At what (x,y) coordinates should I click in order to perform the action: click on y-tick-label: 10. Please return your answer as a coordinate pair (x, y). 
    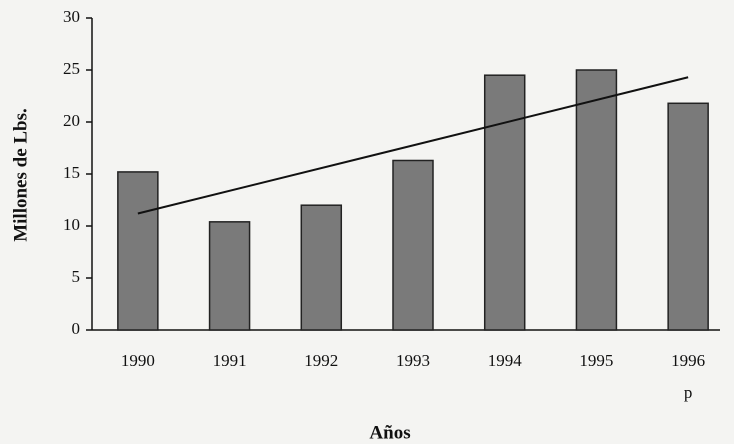
    Looking at the image, I should click on (71, 224).